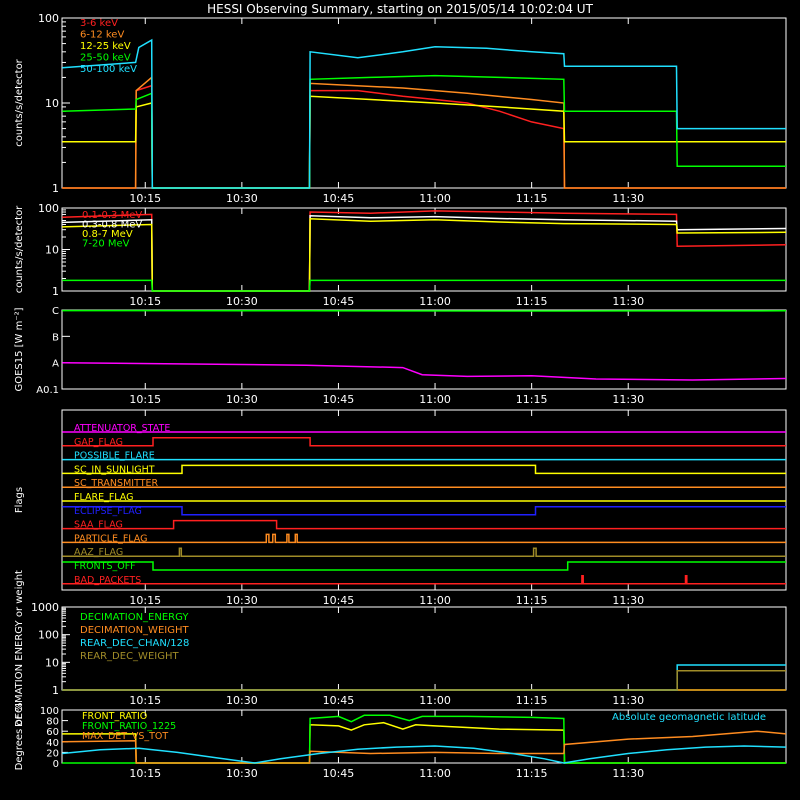  What do you see at coordinates (52, 732) in the screenshot?
I see `y-tick-label: 60` at bounding box center [52, 732].